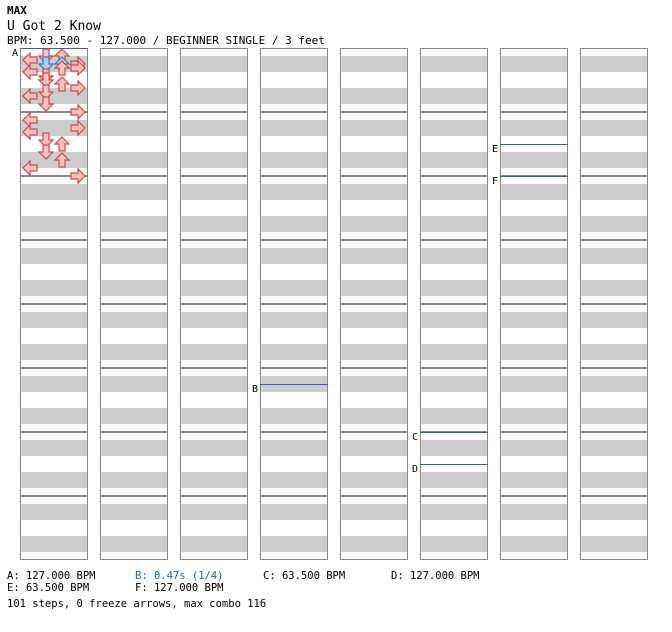  Describe the element at coordinates (17, 10) in the screenshot. I see `game-mix-label: MAX` at that location.